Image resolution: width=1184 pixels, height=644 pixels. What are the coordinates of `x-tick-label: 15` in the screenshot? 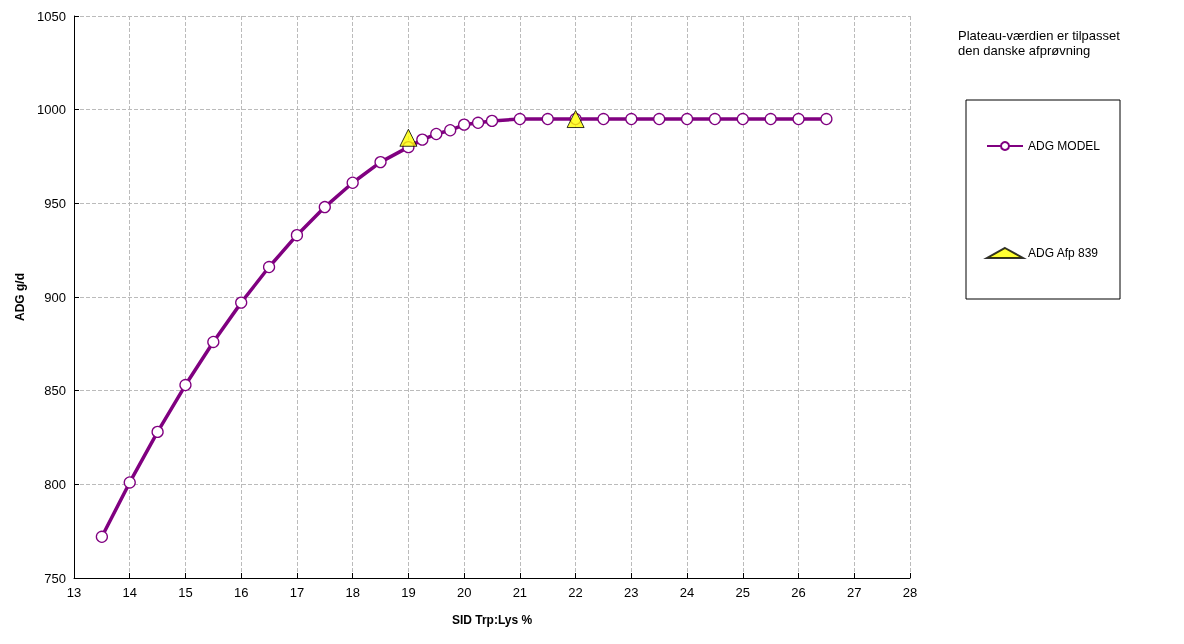 It's located at (185, 592).